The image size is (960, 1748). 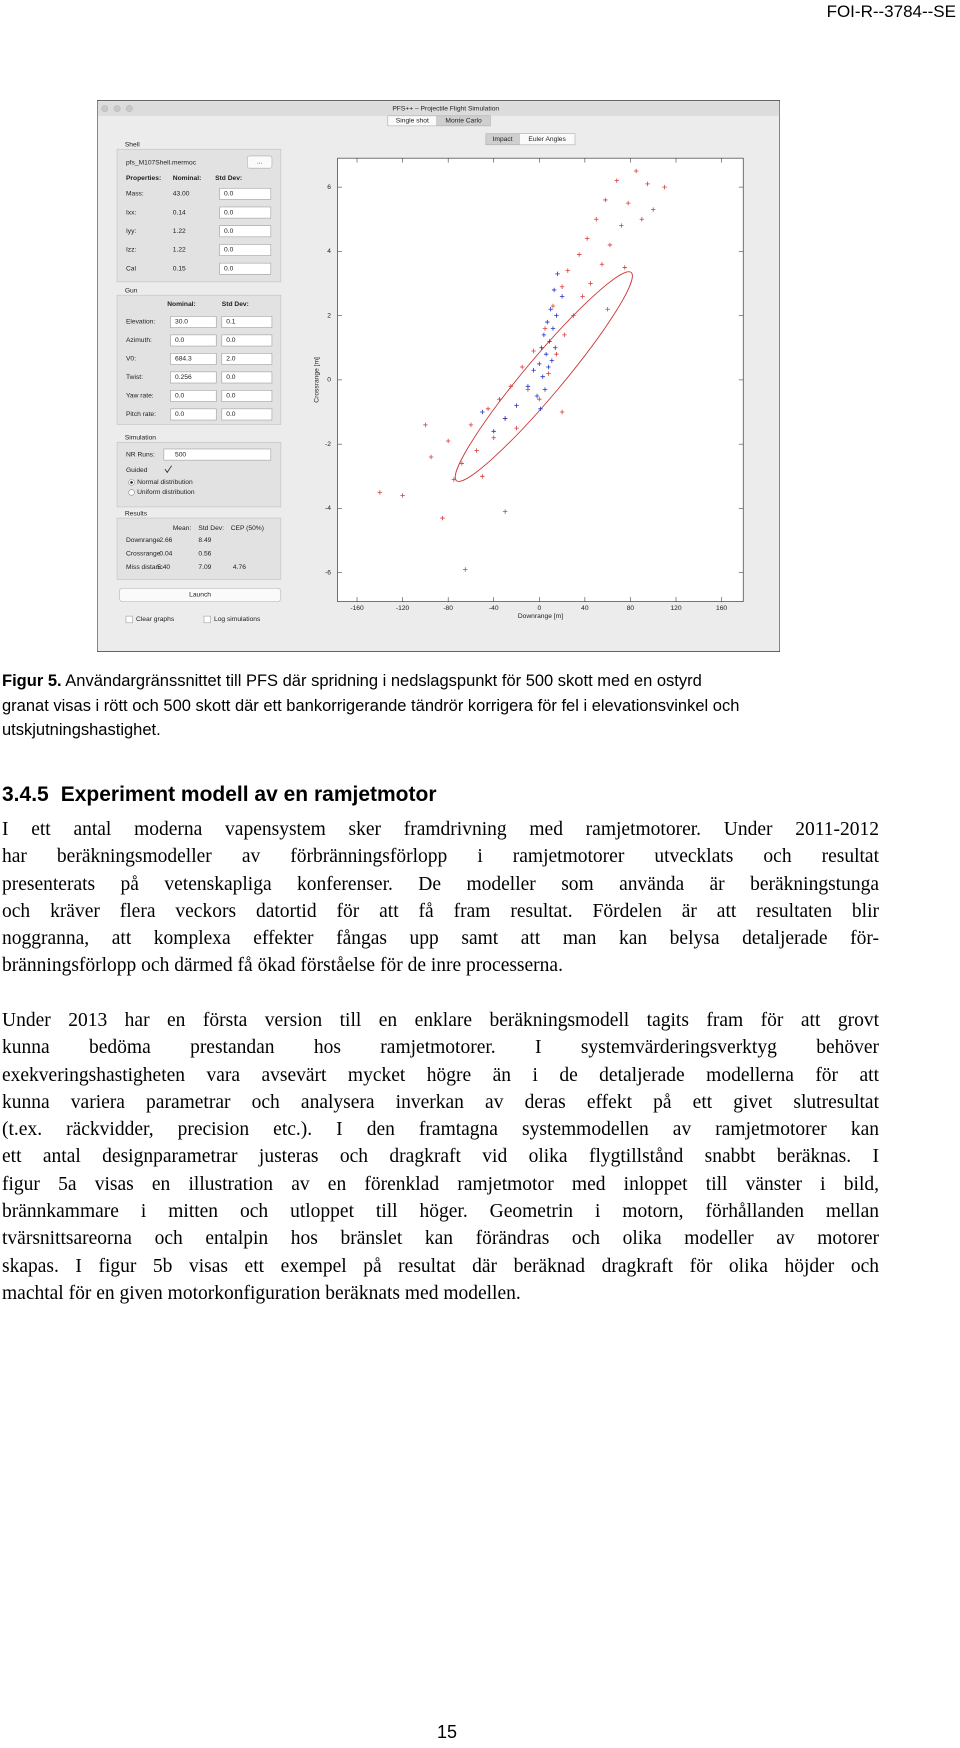 I want to click on tab-selected, so click(x=463, y=121).